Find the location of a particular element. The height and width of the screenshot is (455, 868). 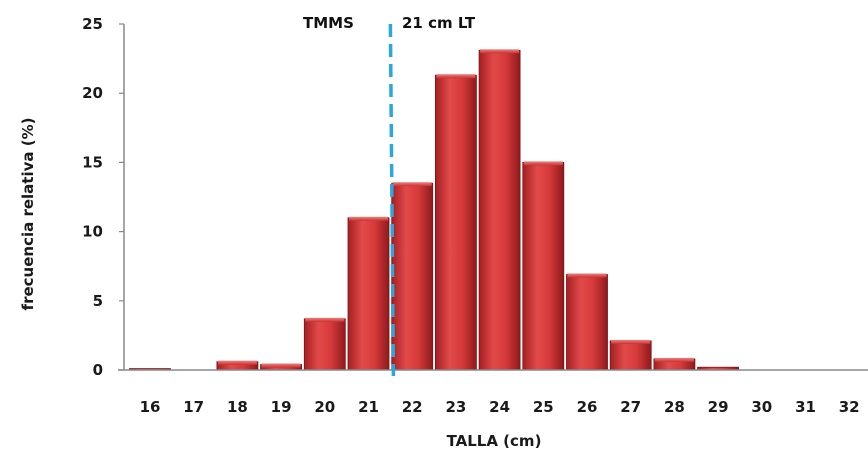

x-ticks: 16 17 18 19 20 21 22 23 24 25 26 27 28 29 30 31 32 is located at coordinates (500, 407).